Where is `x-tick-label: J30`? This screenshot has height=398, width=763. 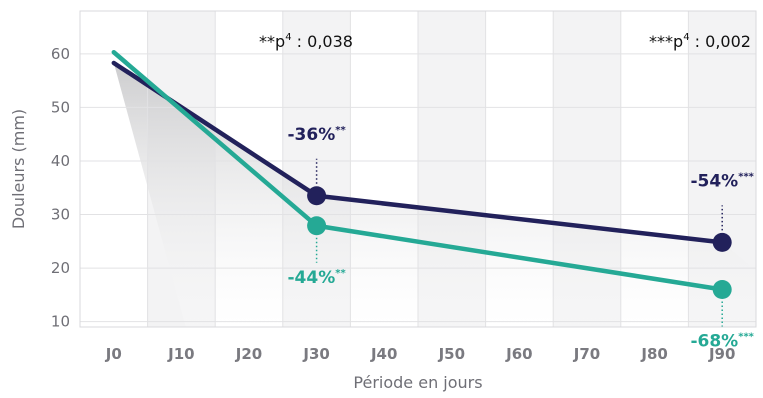
x-tick-label: J30 is located at coordinates (315, 354).